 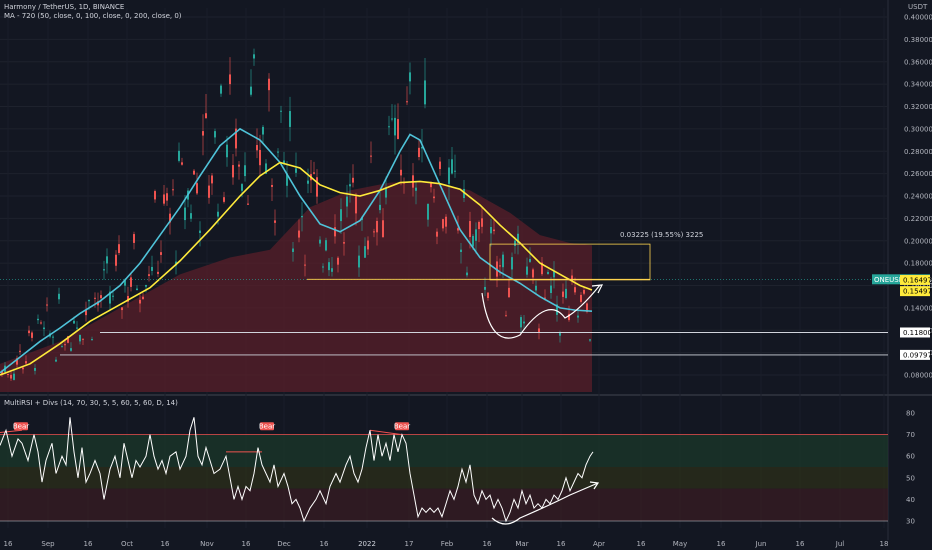 What do you see at coordinates (884, 544) in the screenshot?
I see `time-tick-label: 18` at bounding box center [884, 544].